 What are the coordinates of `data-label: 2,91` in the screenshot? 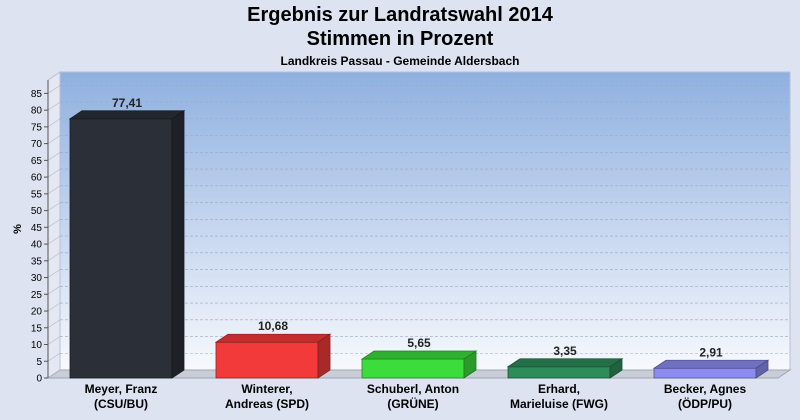 It's located at (711, 352).